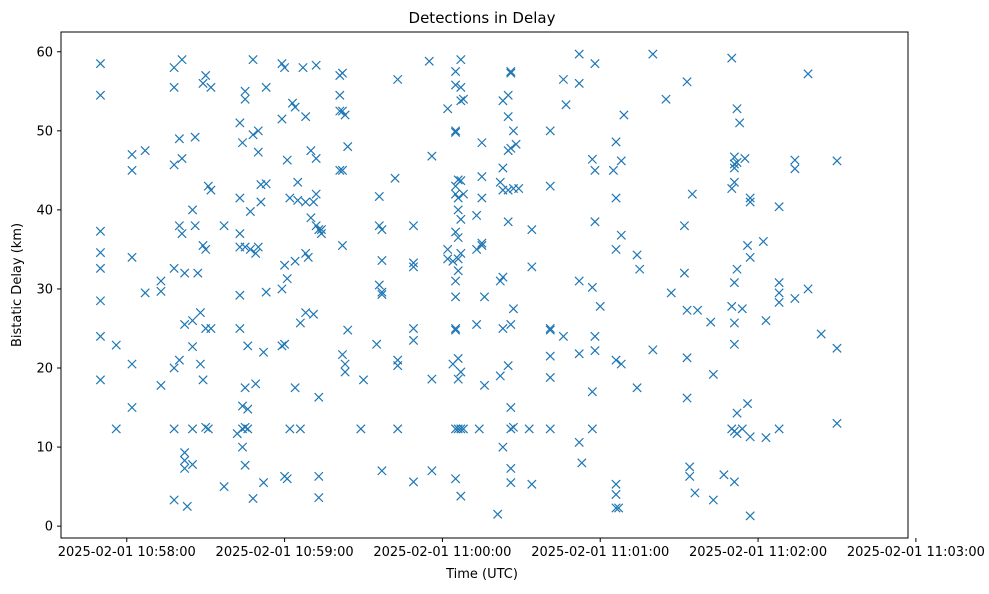  What do you see at coordinates (48, 290) in the screenshot?
I see `y-axis: 0 10 20 30 40 50 60` at bounding box center [48, 290].